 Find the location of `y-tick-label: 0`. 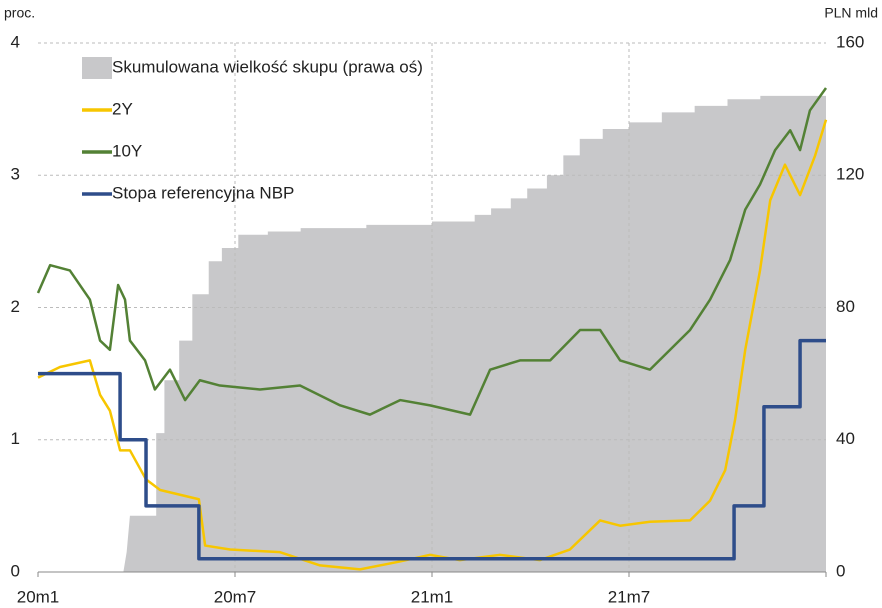

y-tick-label: 0 is located at coordinates (15, 570).